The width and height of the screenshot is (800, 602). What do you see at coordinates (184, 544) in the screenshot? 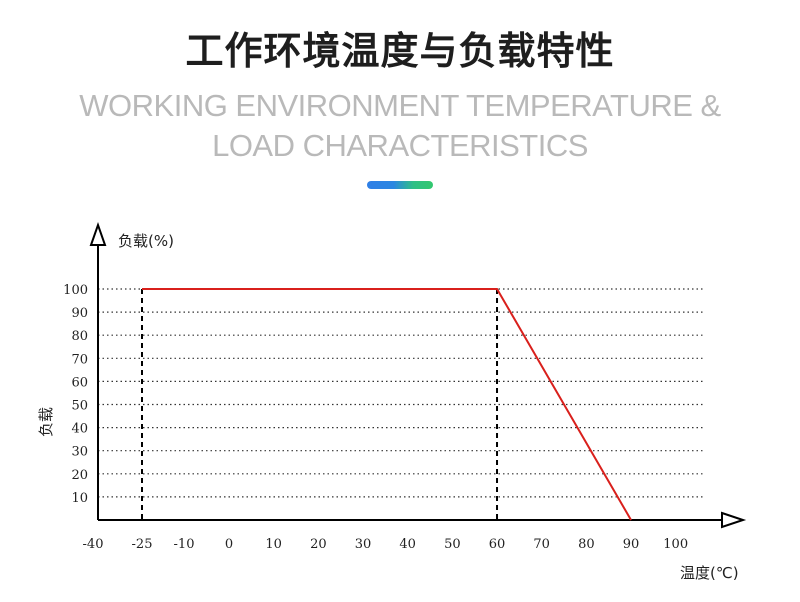
I see `x-tick-label: -10` at bounding box center [184, 544].